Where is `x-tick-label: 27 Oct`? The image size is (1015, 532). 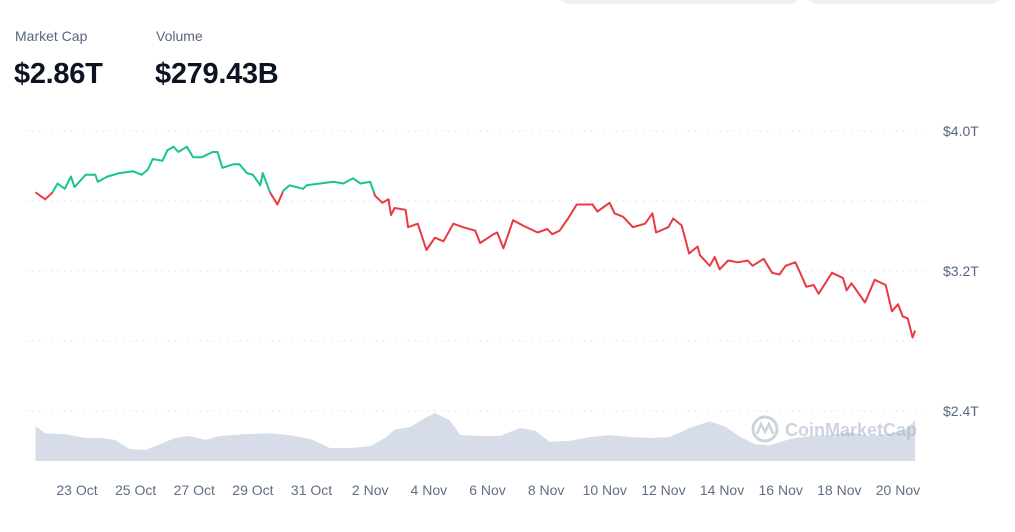 x-tick-label: 27 Oct is located at coordinates (194, 490).